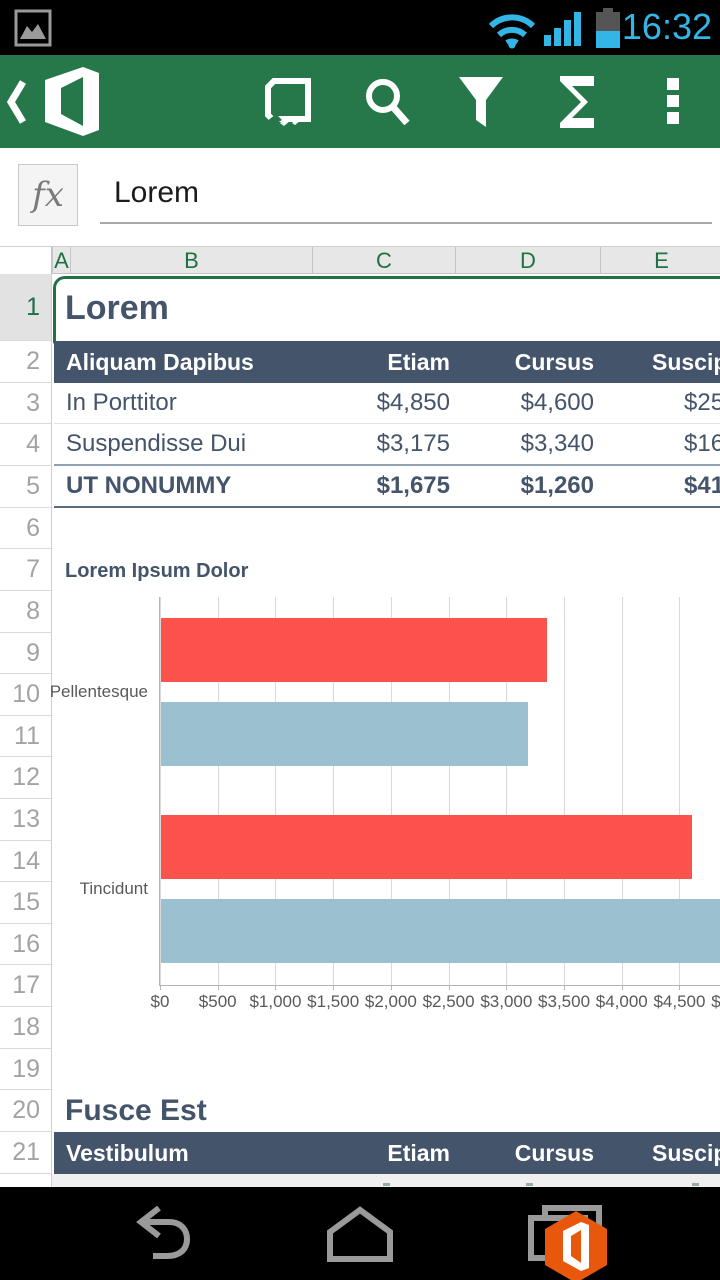 This screenshot has width=720, height=1280. What do you see at coordinates (686, 1153) in the screenshot?
I see `table2-header-suscipit: Suscip` at bounding box center [686, 1153].